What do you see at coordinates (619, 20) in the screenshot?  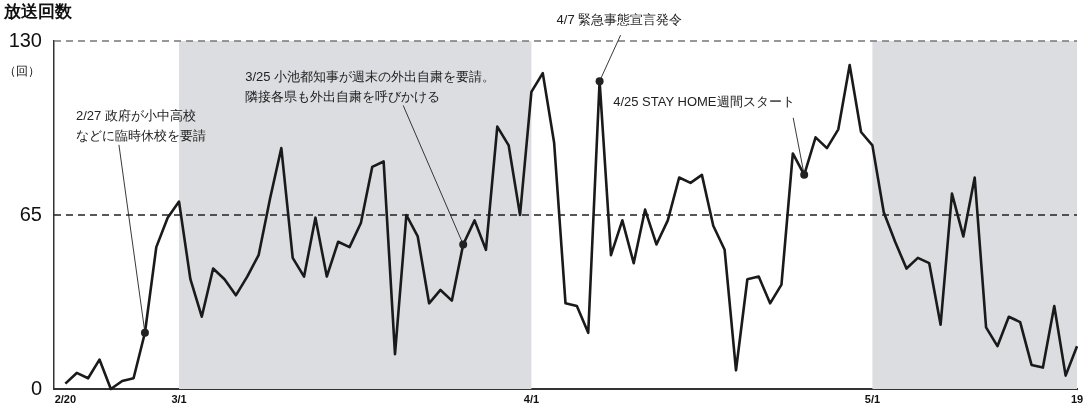 I see `annotation: 4/7 緊急事態宣言発令` at bounding box center [619, 20].